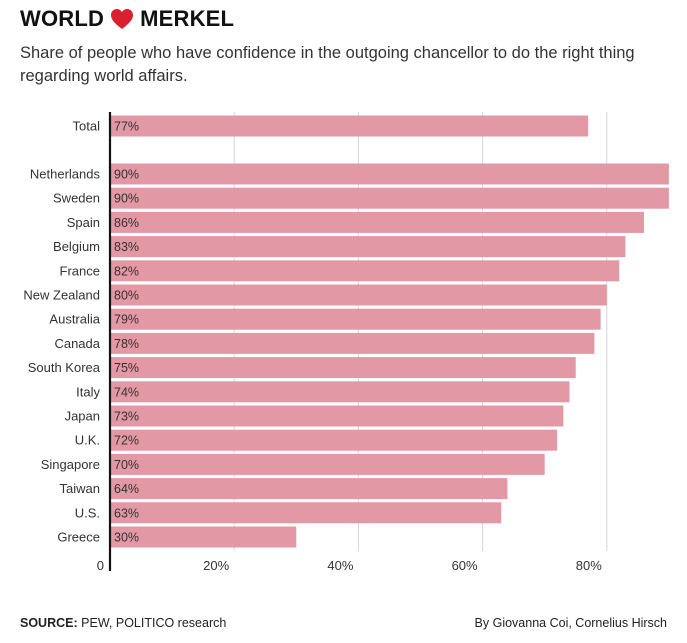 The image size is (687, 643). What do you see at coordinates (126, 513) in the screenshot?
I see `value-label-u-s: 63%` at bounding box center [126, 513].